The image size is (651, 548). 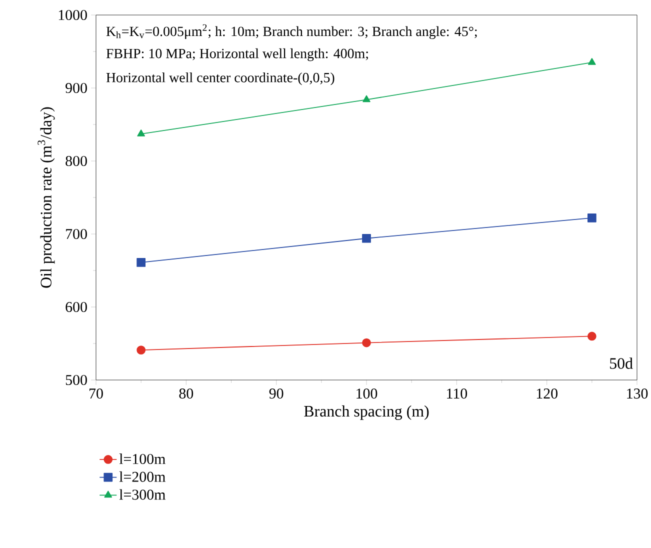 What do you see at coordinates (76, 234) in the screenshot?
I see `y-tick-label: 700` at bounding box center [76, 234].